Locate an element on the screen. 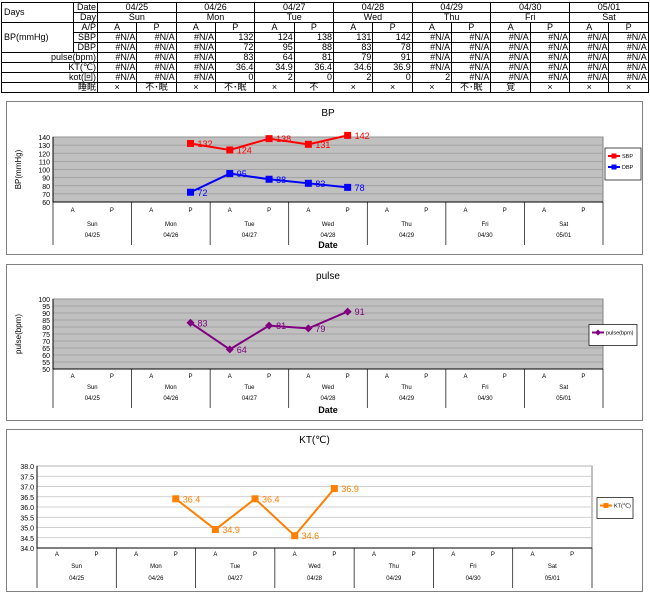  x-day-label: Mon is located at coordinates (171, 388).